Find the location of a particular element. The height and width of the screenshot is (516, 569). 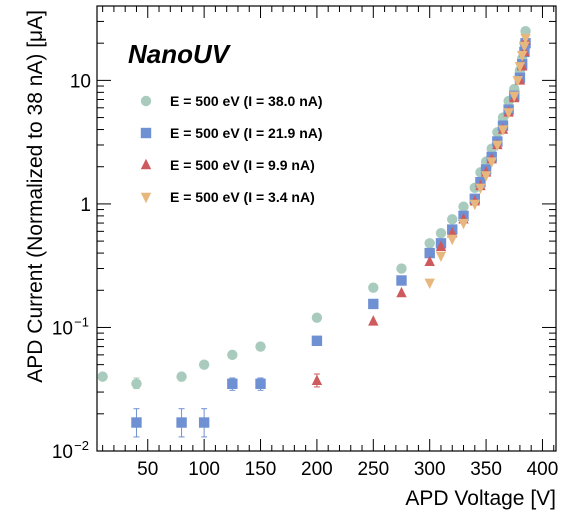

y-axis-label: APD Current (Normalized to 38 nA) [μA] is located at coordinates (35, 196).